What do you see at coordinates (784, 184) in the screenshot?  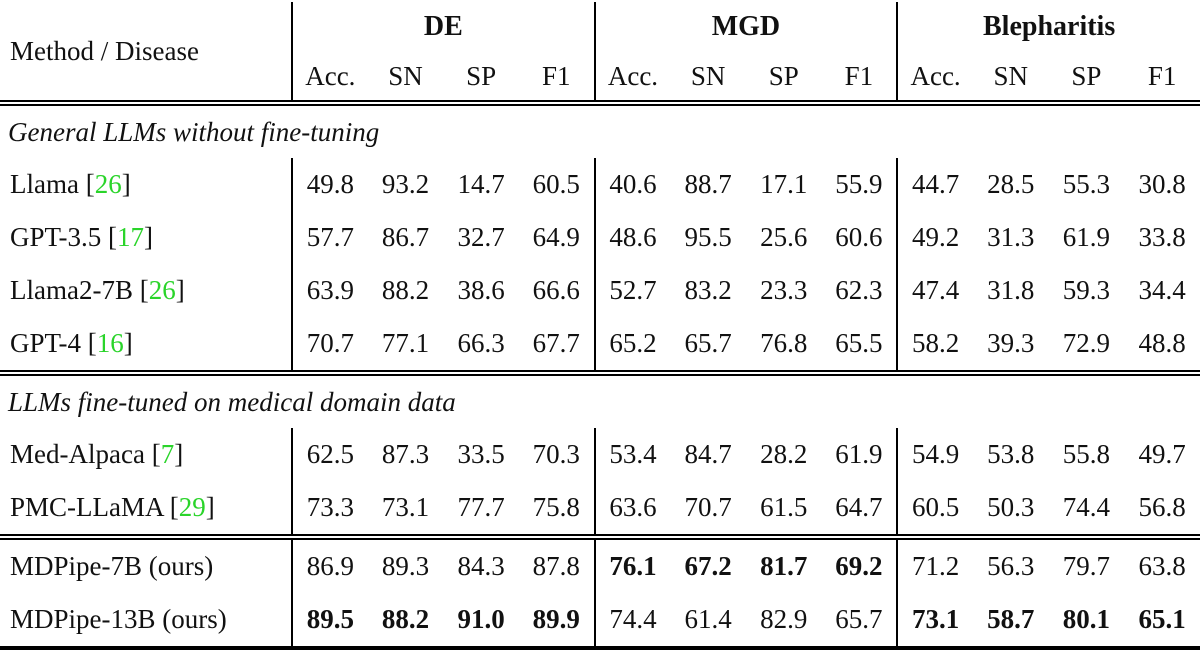 I see `metric-value: 17.1` at bounding box center [784, 184].